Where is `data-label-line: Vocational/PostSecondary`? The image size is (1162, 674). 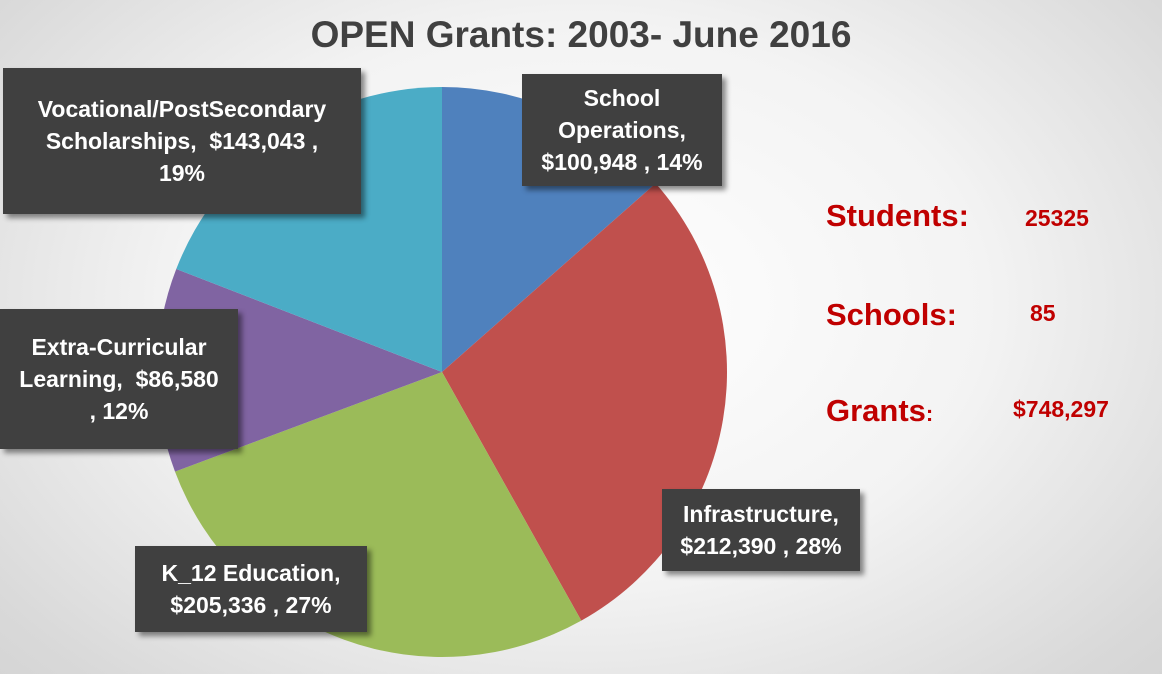
data-label-line: Vocational/PostSecondary is located at coordinates (182, 109).